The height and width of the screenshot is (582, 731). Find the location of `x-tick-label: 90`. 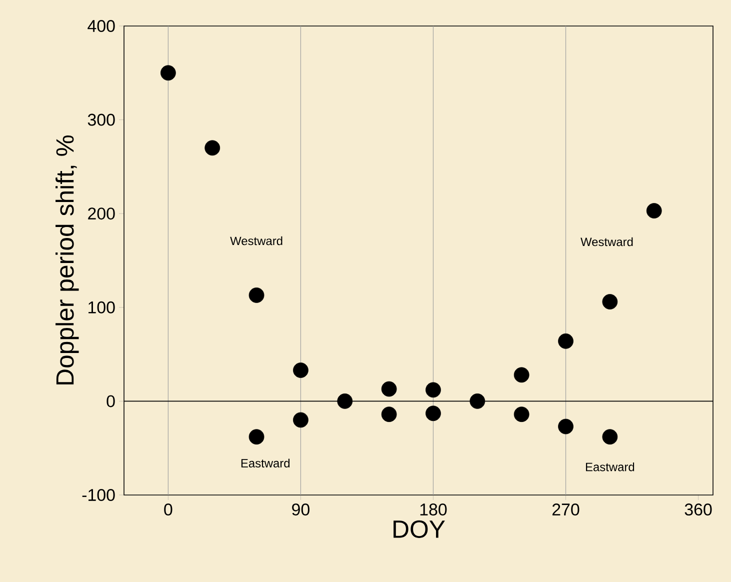

x-tick-label: 90 is located at coordinates (301, 510).